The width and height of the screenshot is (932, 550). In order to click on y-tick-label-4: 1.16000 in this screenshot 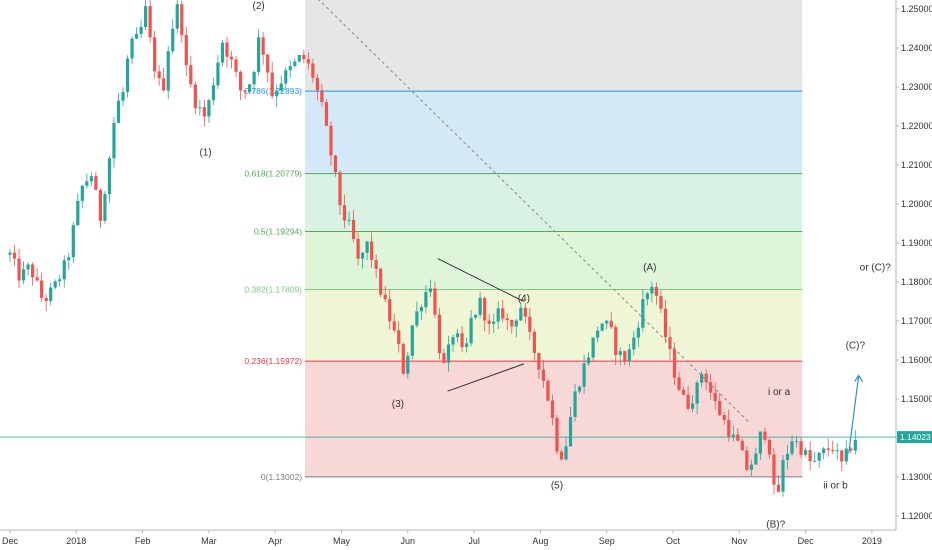, I will do `click(916, 360)`.